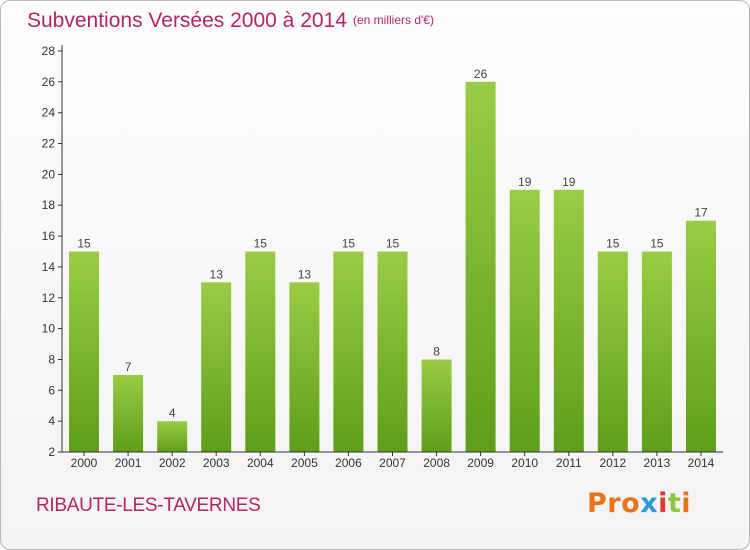 This screenshot has height=550, width=750. I want to click on x-tick-label: 2002, so click(172, 463).